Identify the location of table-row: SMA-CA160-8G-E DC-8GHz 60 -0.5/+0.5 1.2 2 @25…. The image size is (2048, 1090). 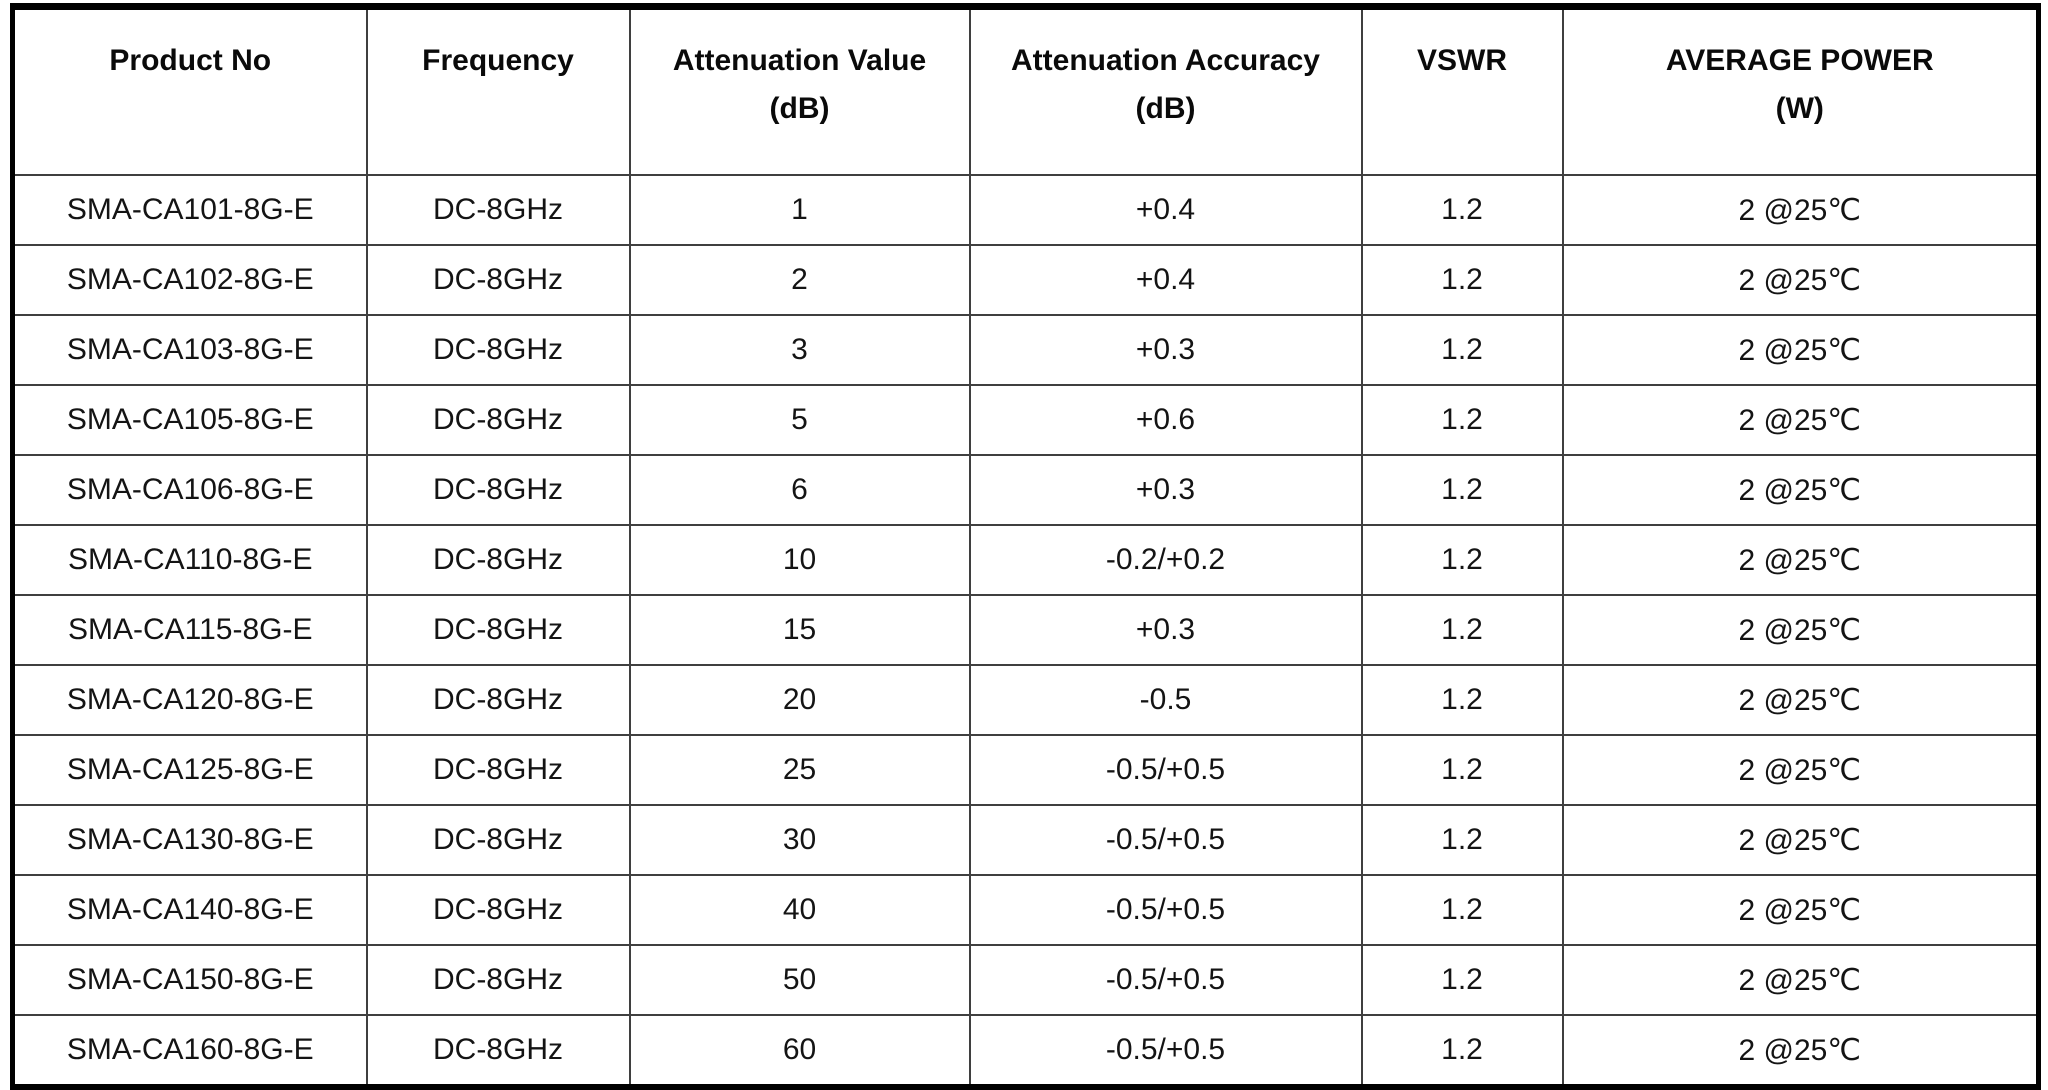
(1025, 1051).